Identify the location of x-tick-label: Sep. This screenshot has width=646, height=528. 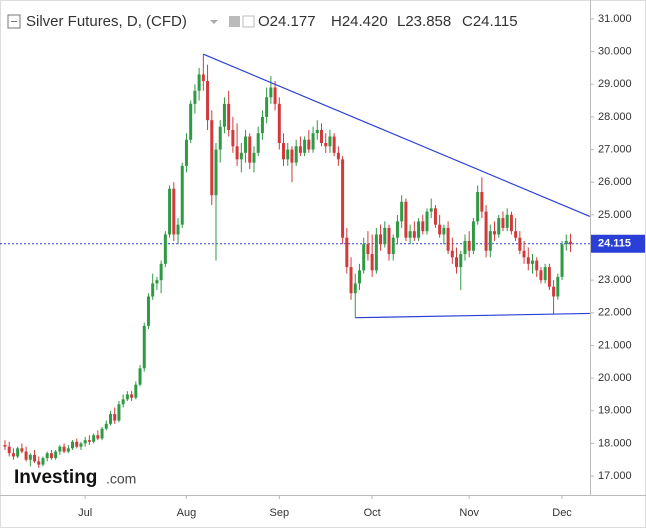
(280, 513).